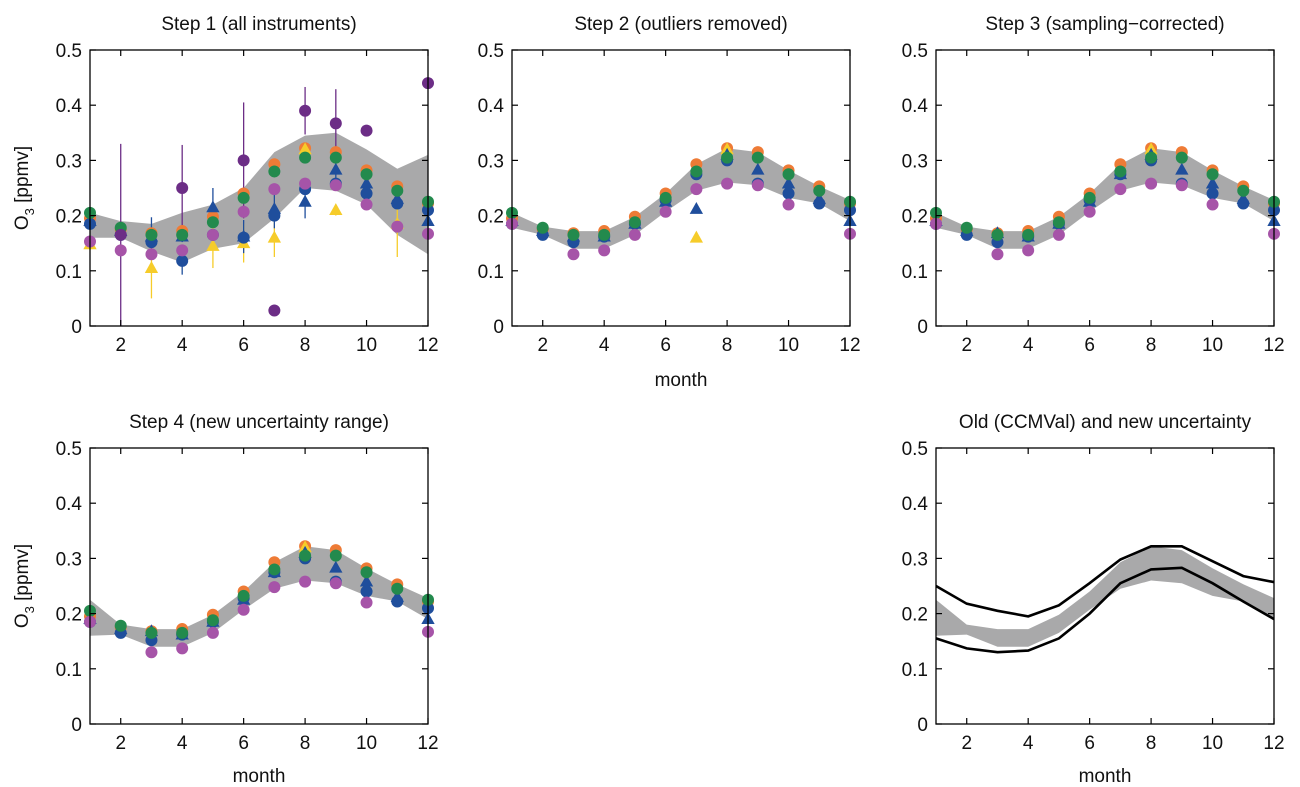  I want to click on y-axis-label: O3 [ppmv], so click(24, 188).